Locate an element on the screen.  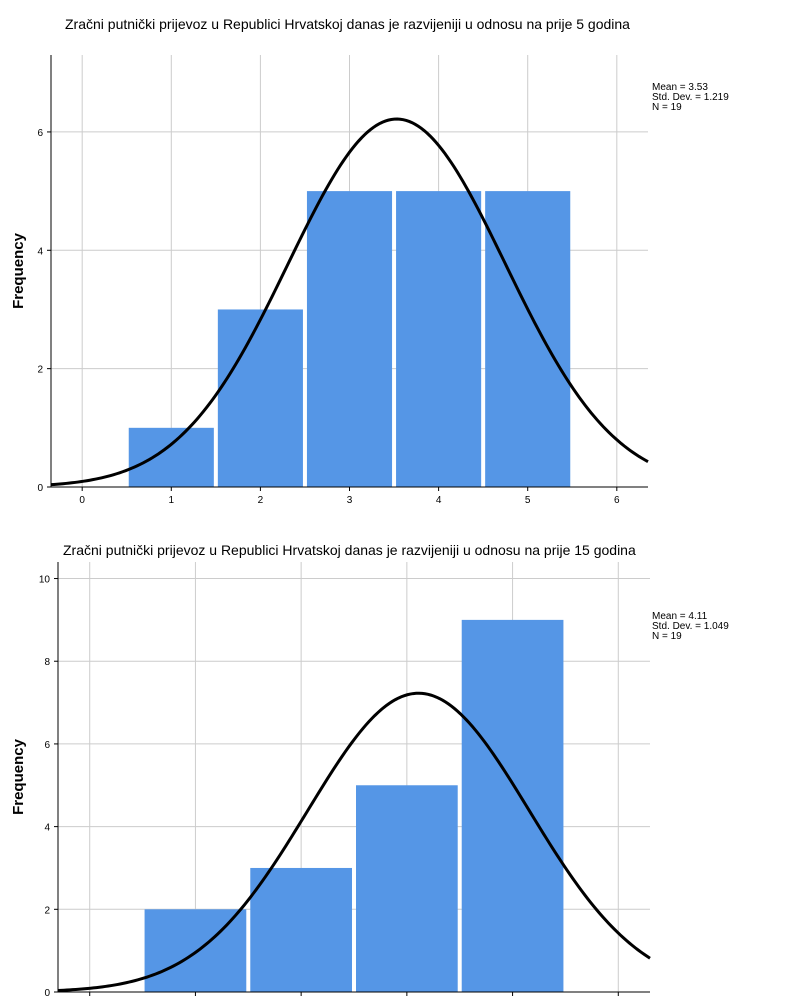
y-tick-label: 8 is located at coordinates (47, 662).